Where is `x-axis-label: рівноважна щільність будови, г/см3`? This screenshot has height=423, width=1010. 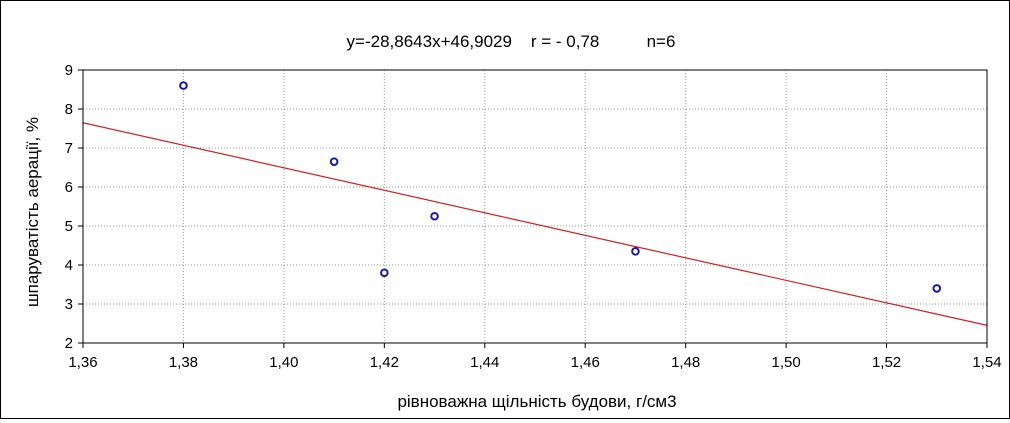
x-axis-label: рівноважна щільність будови, г/см3 is located at coordinates (536, 401).